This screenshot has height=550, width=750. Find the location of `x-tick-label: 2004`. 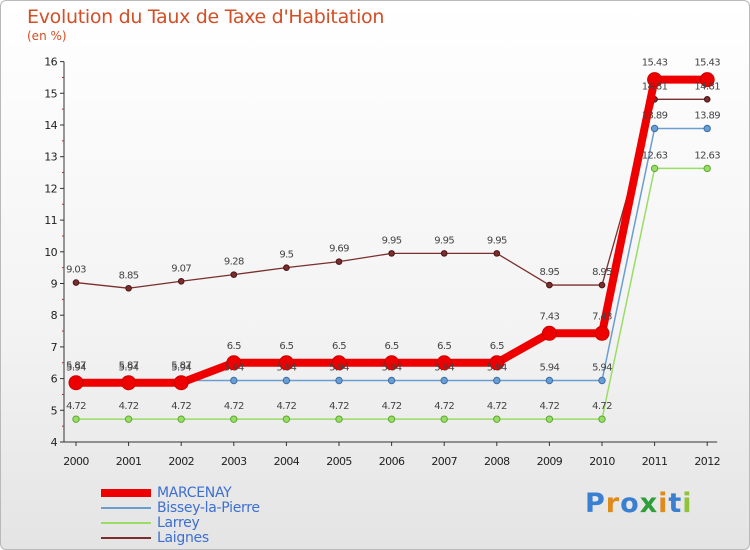

x-tick-label: 2004 is located at coordinates (287, 461).